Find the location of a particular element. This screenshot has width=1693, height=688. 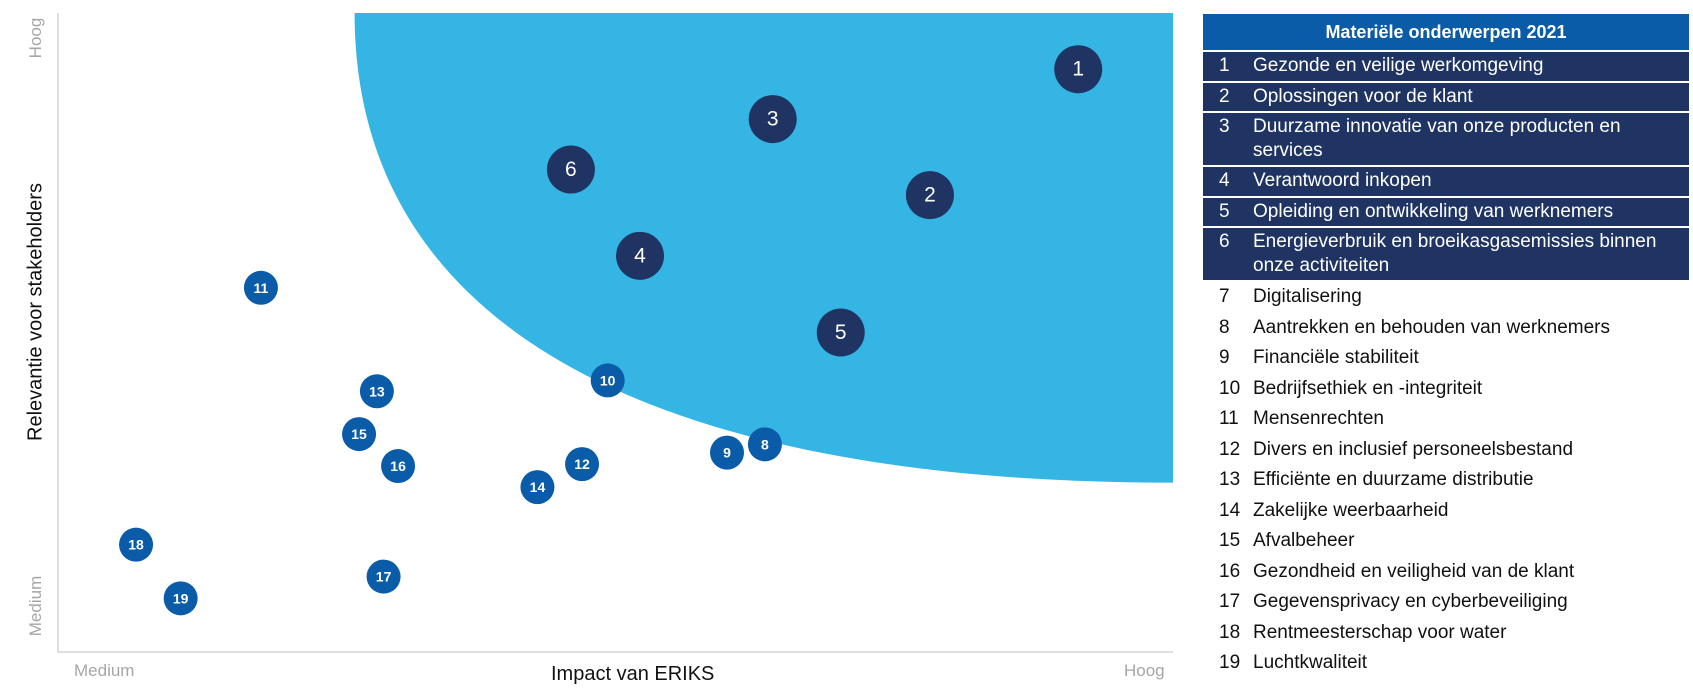

legend-item-number: 4 is located at coordinates (1224, 180).